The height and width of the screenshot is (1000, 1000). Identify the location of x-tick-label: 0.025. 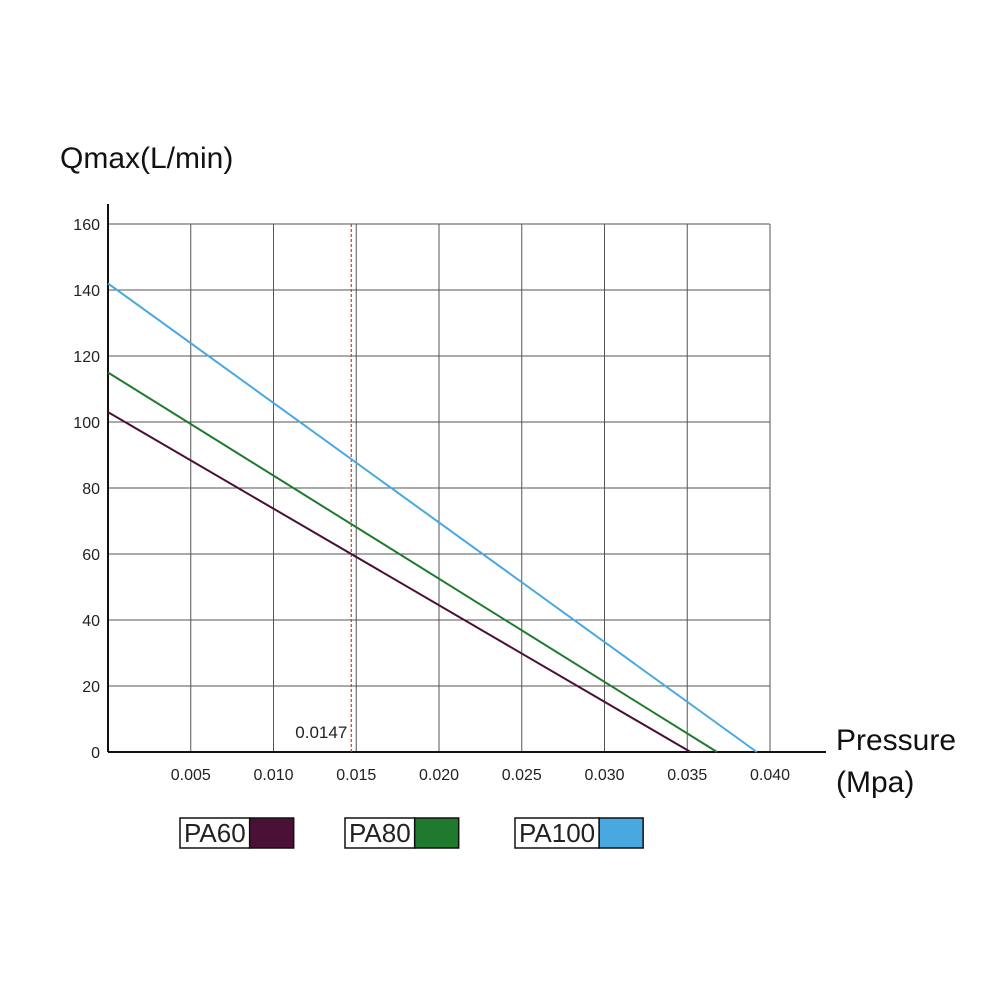
(522, 775).